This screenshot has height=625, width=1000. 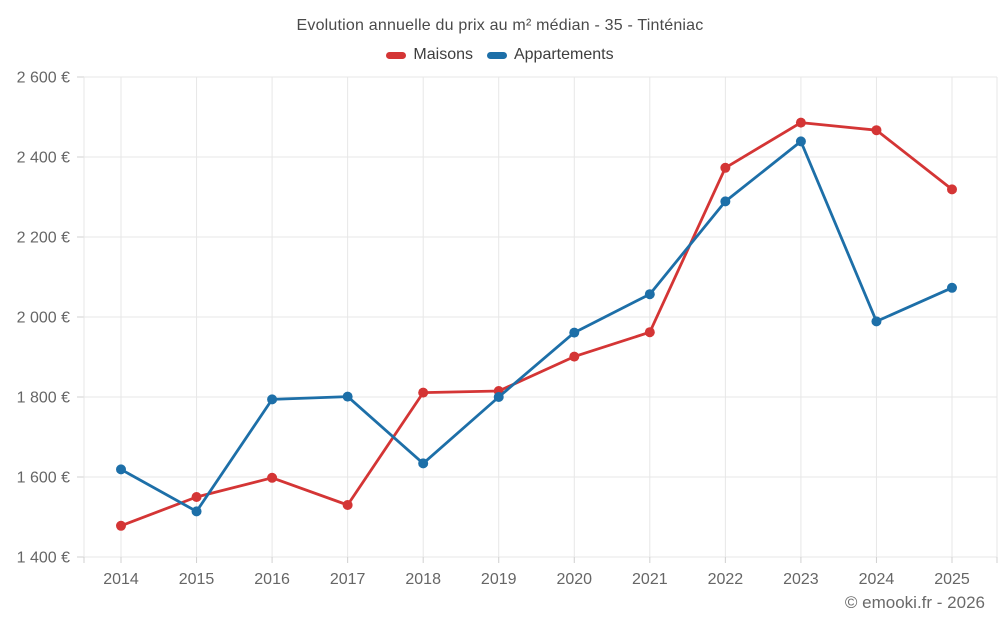 I want to click on data-point-appartements-2017, so click(x=347, y=396).